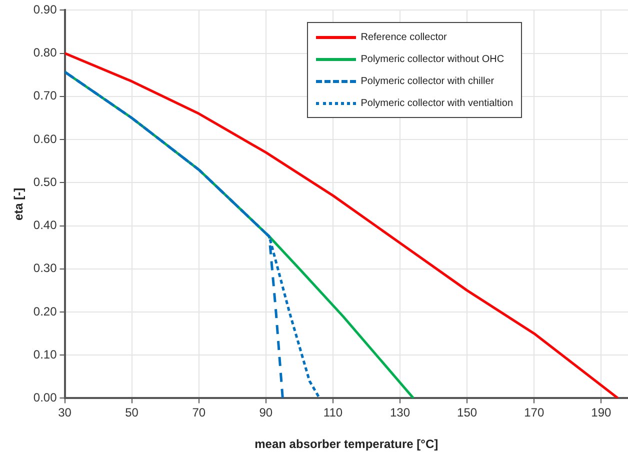 The width and height of the screenshot is (628, 456). What do you see at coordinates (266, 413) in the screenshot?
I see `x-tick-label: 90` at bounding box center [266, 413].